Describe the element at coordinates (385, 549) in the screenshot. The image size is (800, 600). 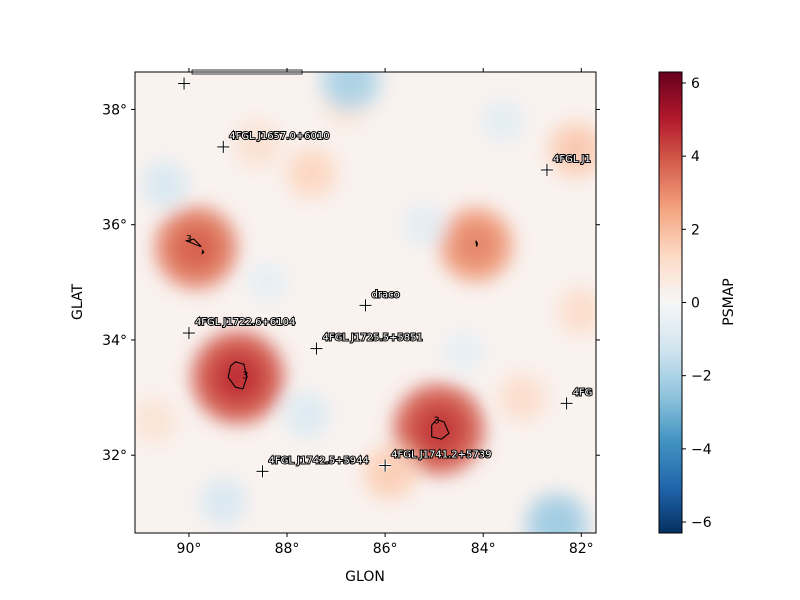
I see `x-tick-label: 86°` at that location.